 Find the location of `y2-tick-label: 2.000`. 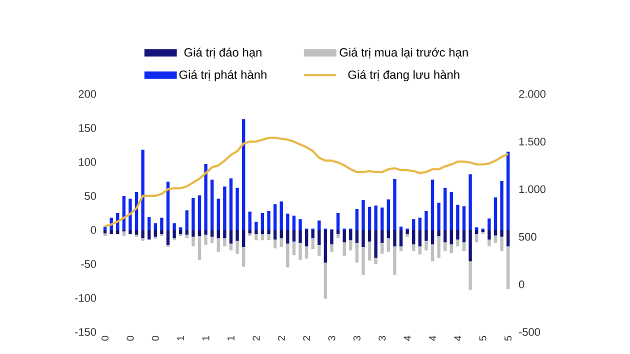

y2-tick-label: 2.000 is located at coordinates (532, 94).